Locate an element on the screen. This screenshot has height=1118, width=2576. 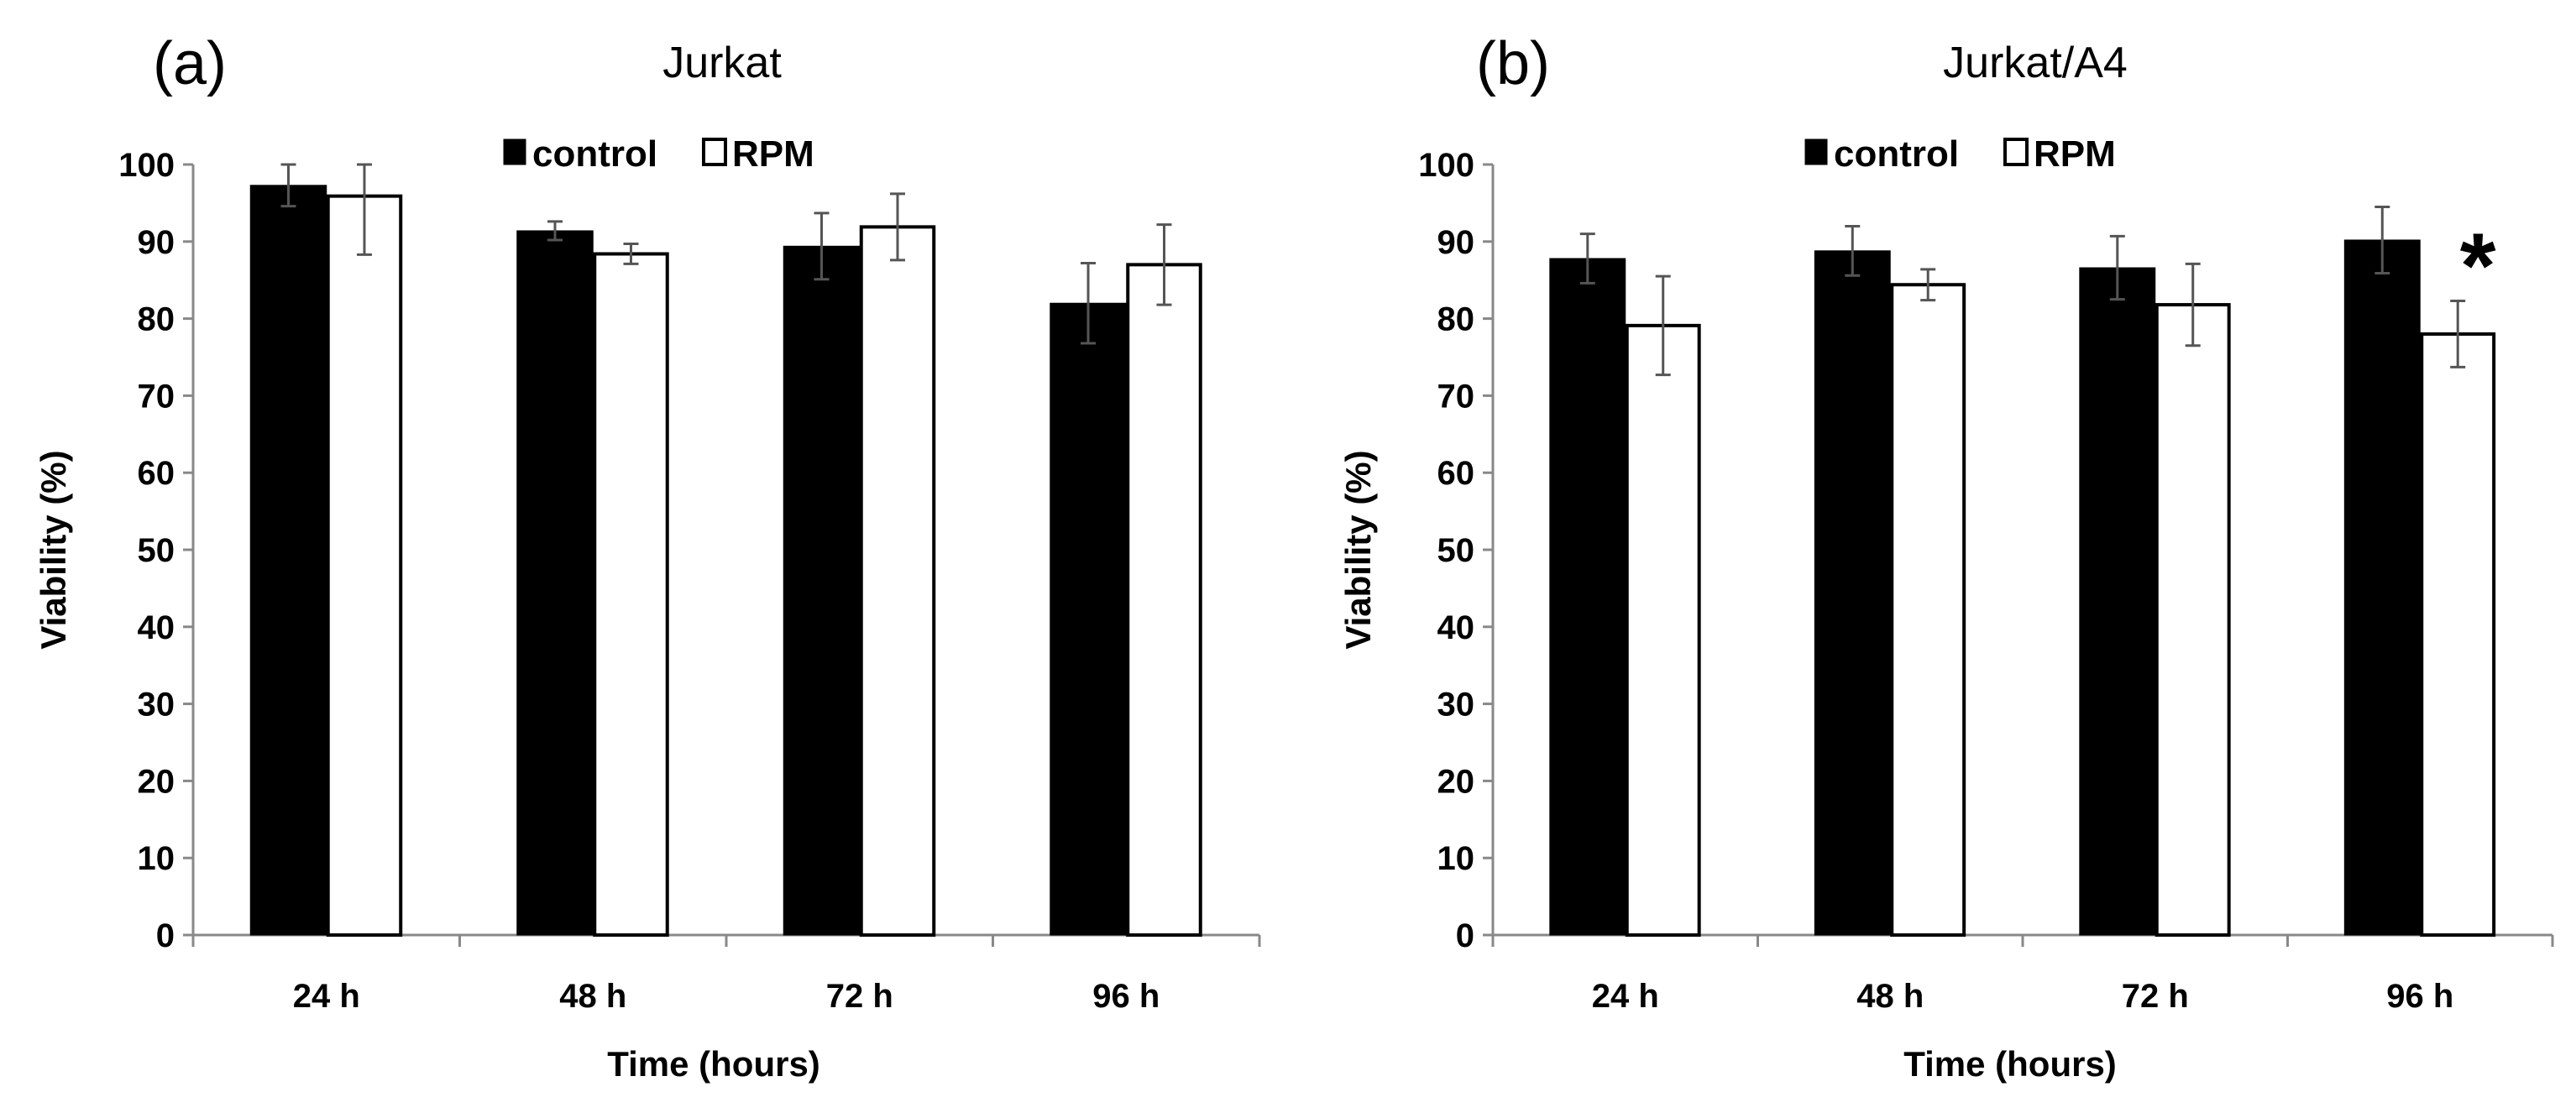
panel-label: (a) is located at coordinates (190, 63).